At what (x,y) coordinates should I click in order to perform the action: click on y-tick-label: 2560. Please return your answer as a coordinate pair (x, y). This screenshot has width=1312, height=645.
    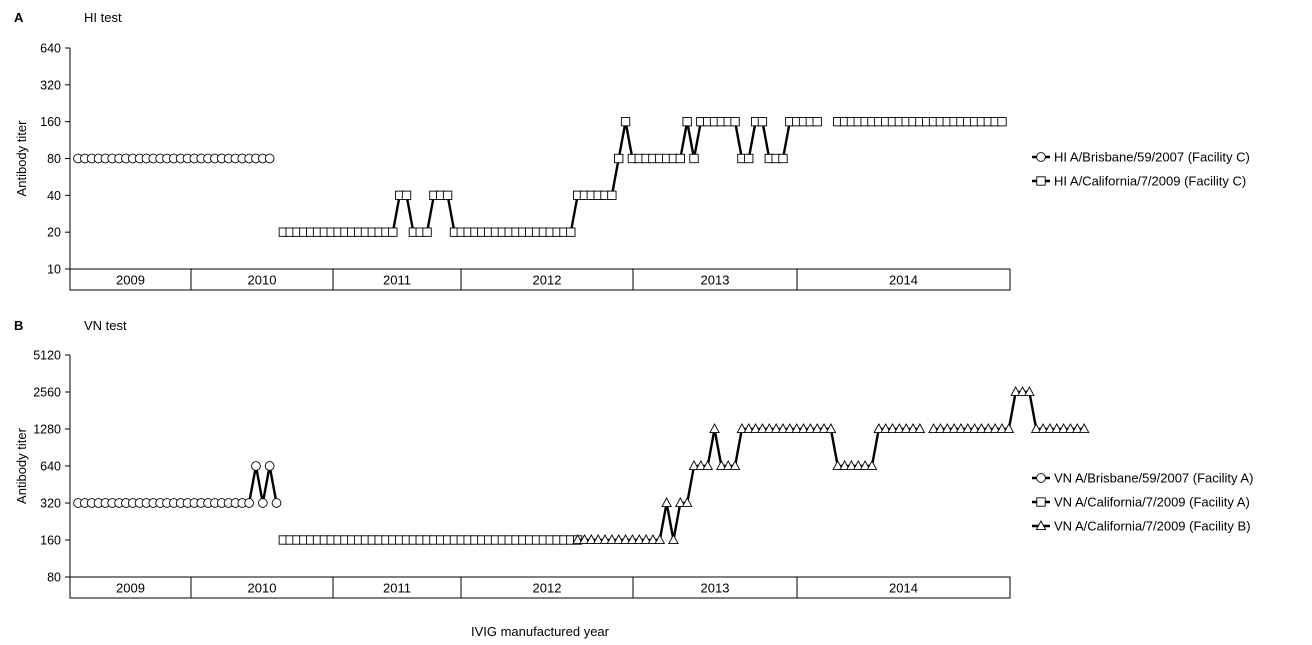
    Looking at the image, I should click on (47, 393).